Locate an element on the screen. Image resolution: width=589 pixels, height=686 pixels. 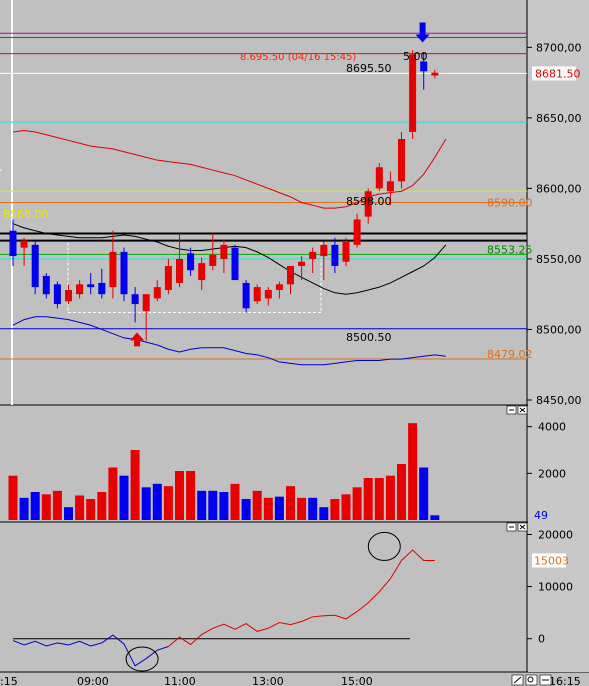
arrow-value-label: 5.00 is located at coordinates (415, 56).